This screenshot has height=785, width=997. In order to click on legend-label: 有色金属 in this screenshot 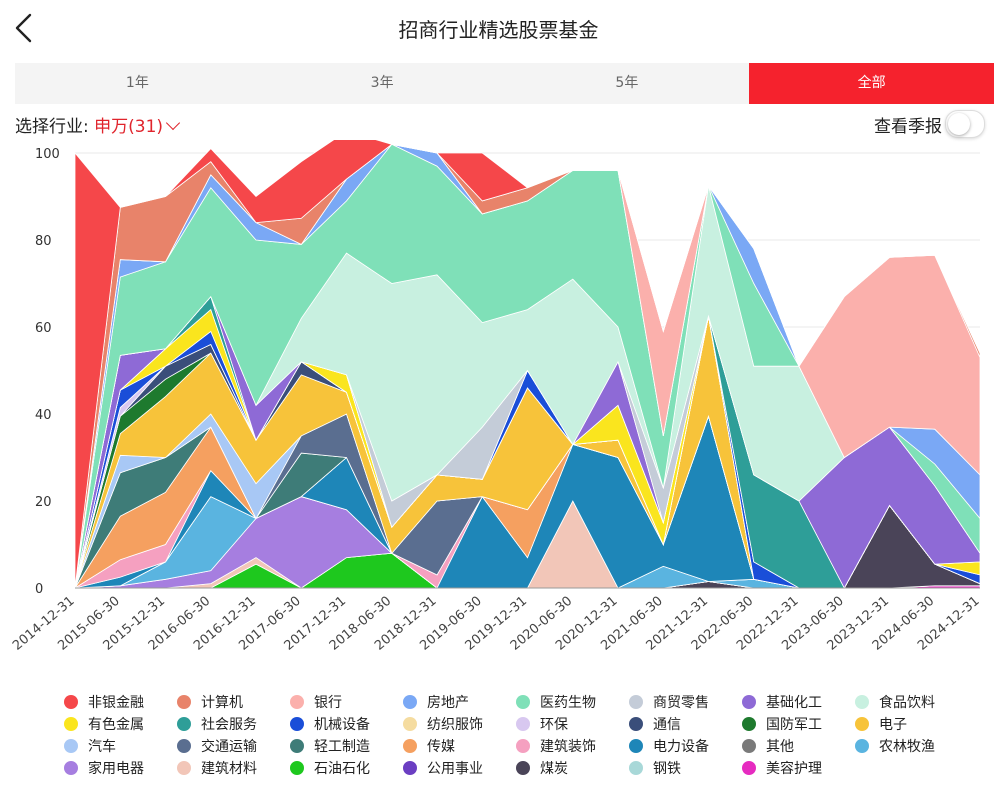, I will do `click(116, 725)`.